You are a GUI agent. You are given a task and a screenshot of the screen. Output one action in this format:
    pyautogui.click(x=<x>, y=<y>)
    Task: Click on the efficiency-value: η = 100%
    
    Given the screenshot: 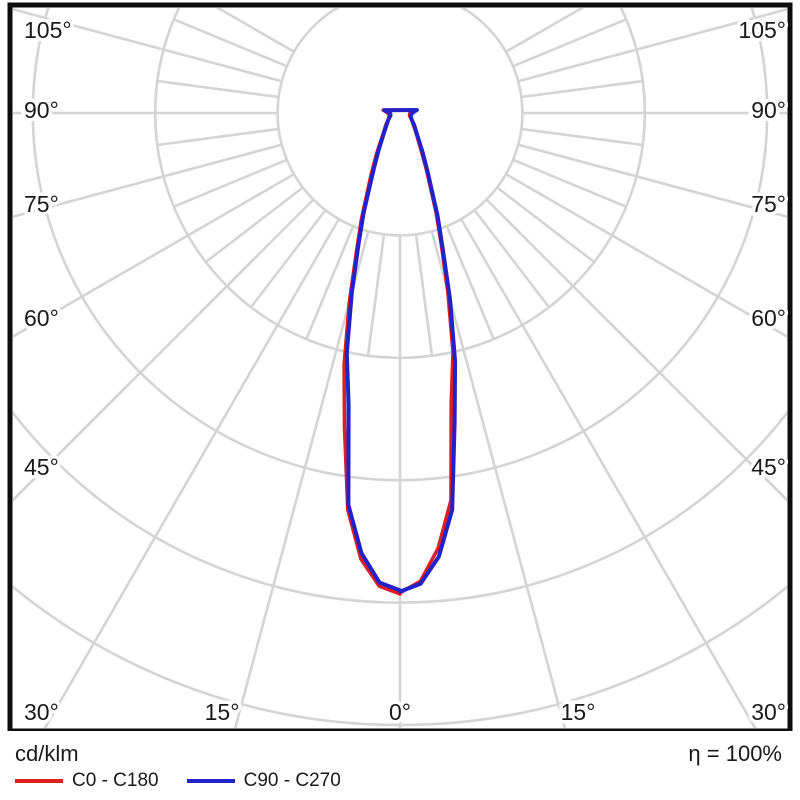 What is the action you would take?
    pyautogui.click(x=735, y=753)
    